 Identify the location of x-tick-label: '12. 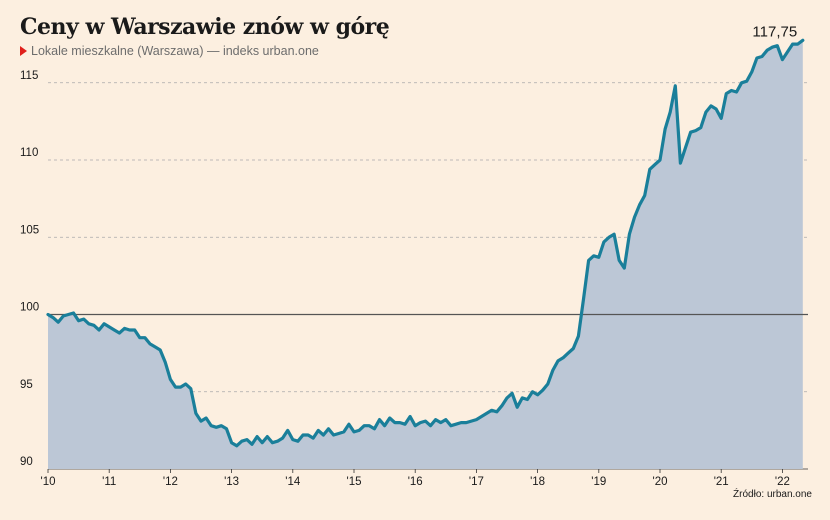
(170, 482).